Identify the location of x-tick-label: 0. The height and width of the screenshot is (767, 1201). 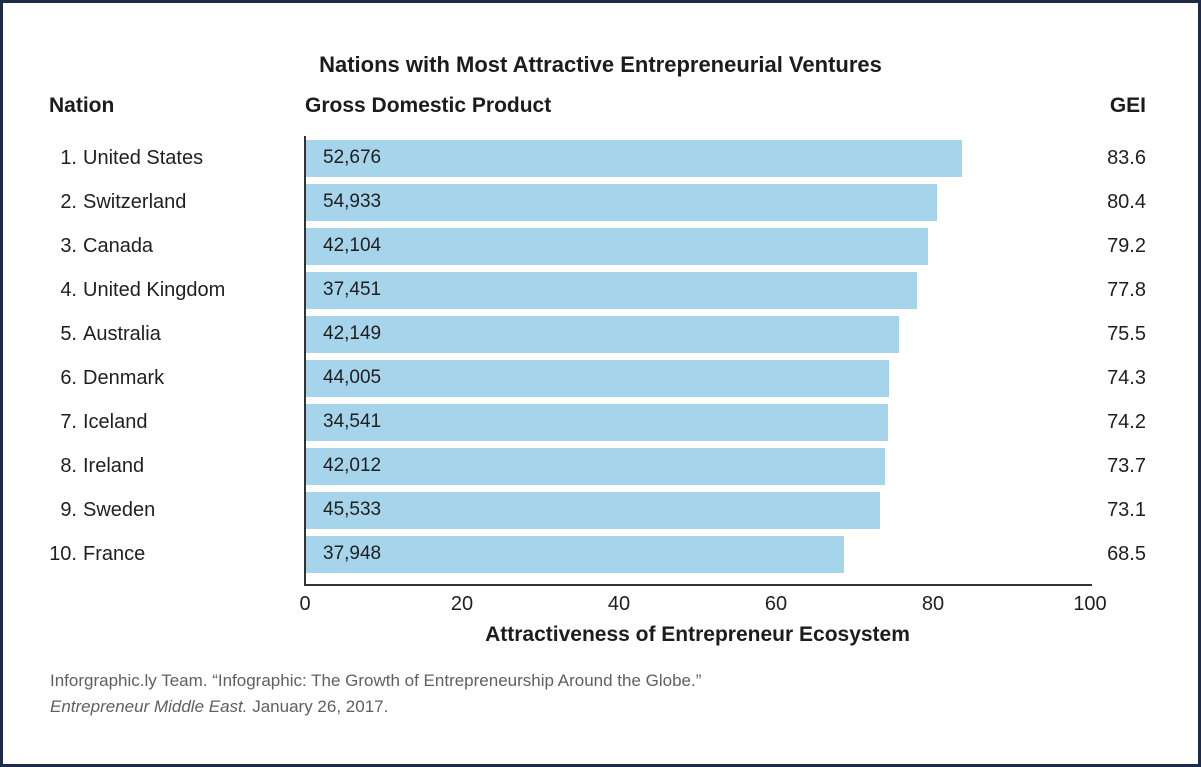
(305, 604).